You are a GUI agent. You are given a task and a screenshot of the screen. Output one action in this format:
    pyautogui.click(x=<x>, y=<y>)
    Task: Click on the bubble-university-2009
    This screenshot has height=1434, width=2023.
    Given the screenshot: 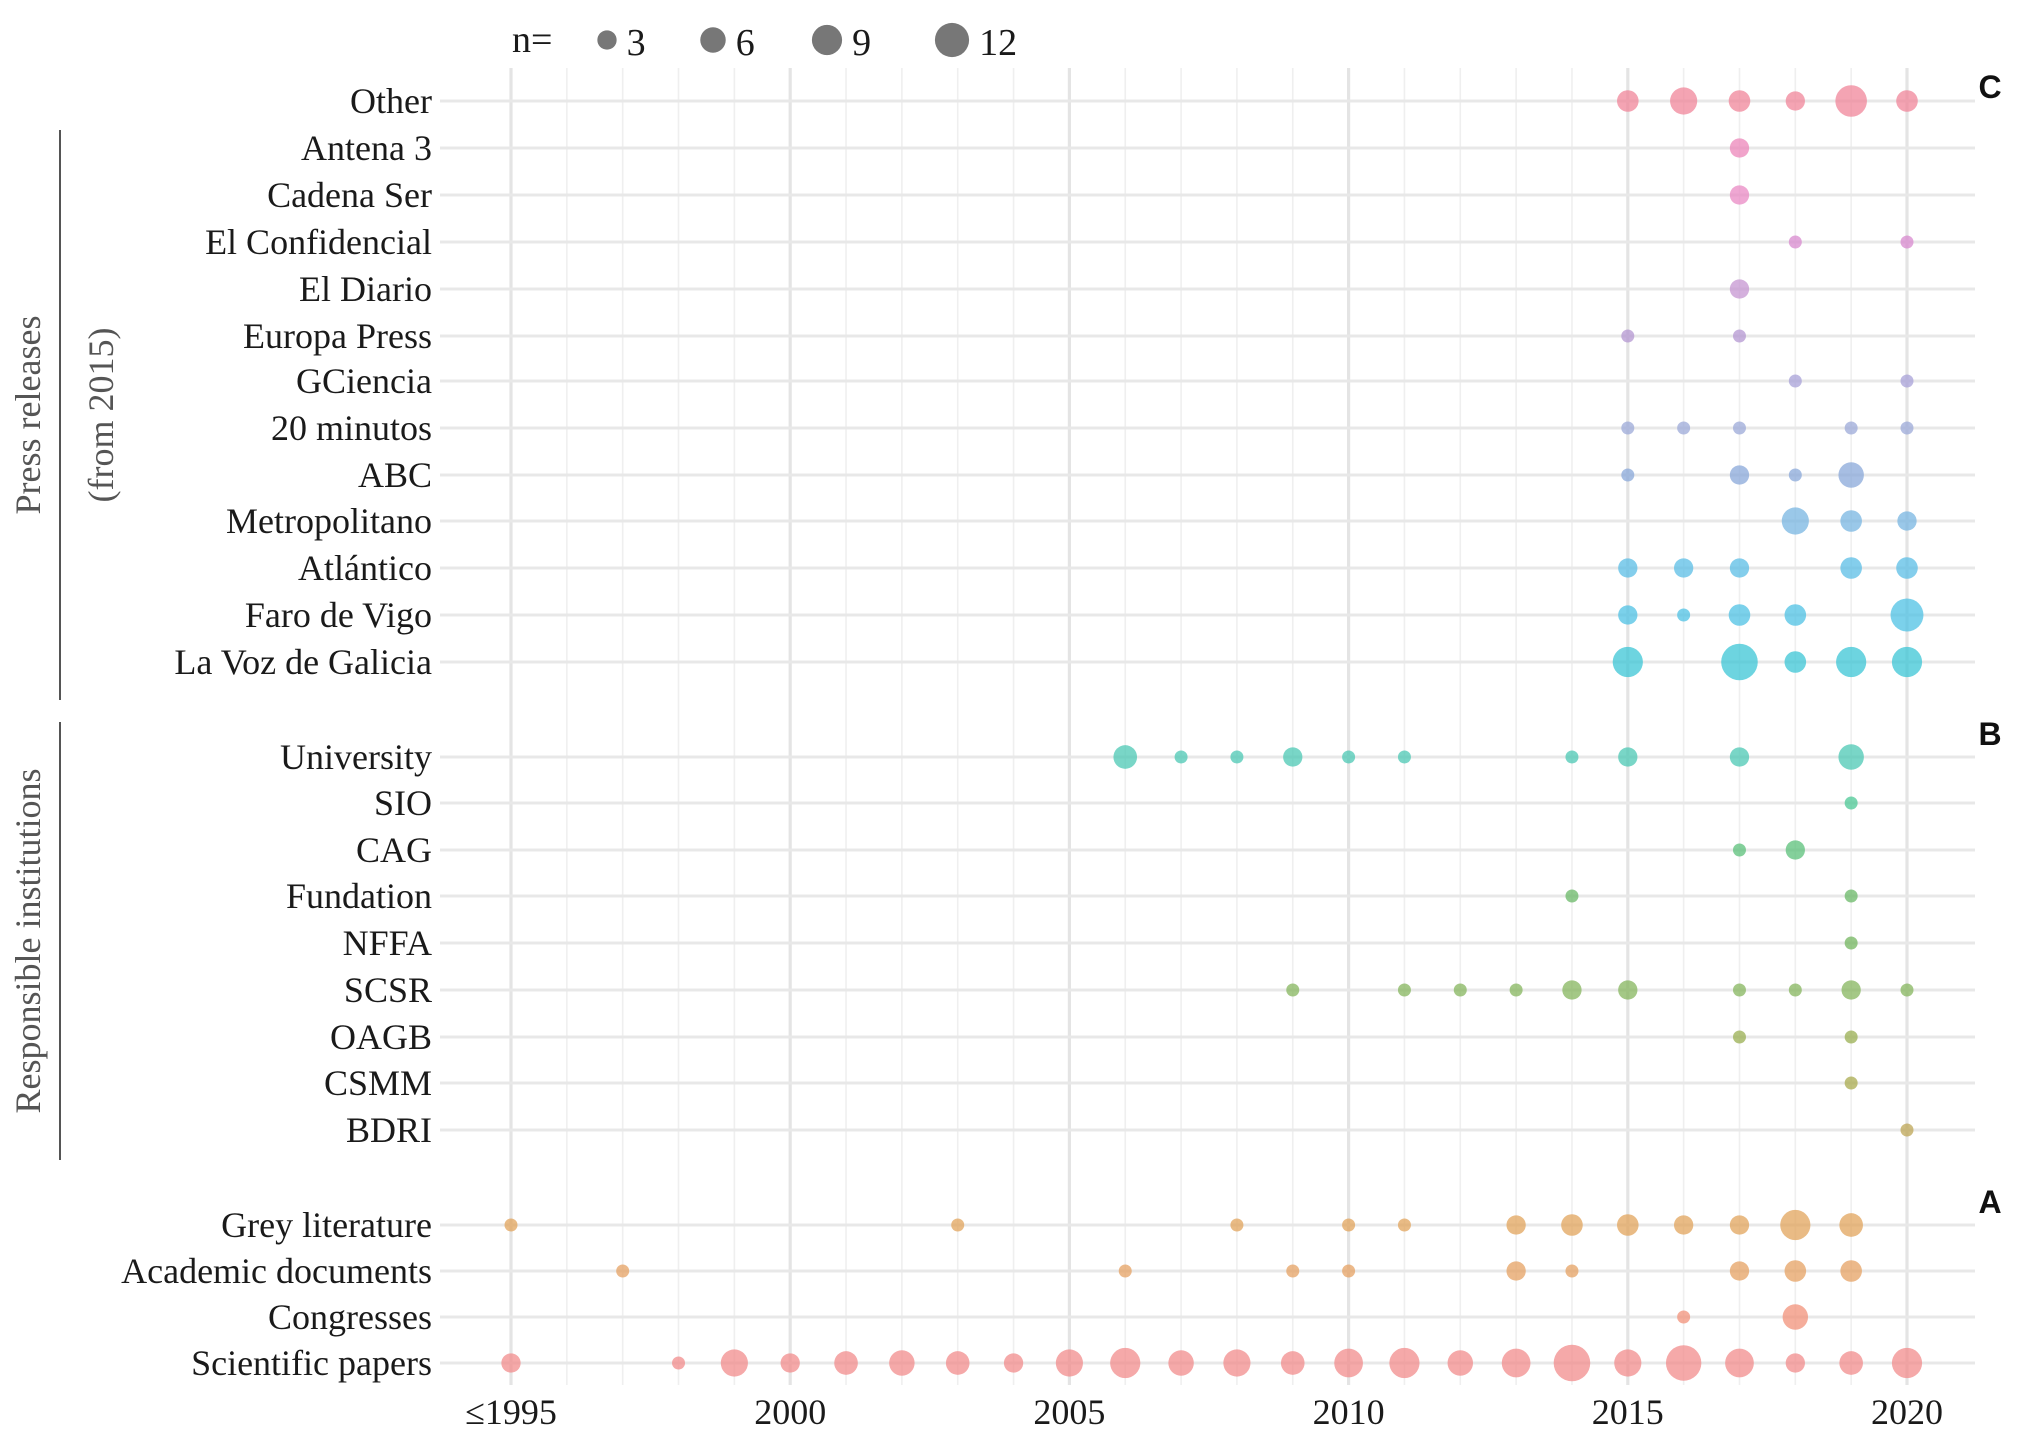 What is the action you would take?
    pyautogui.click(x=1293, y=757)
    